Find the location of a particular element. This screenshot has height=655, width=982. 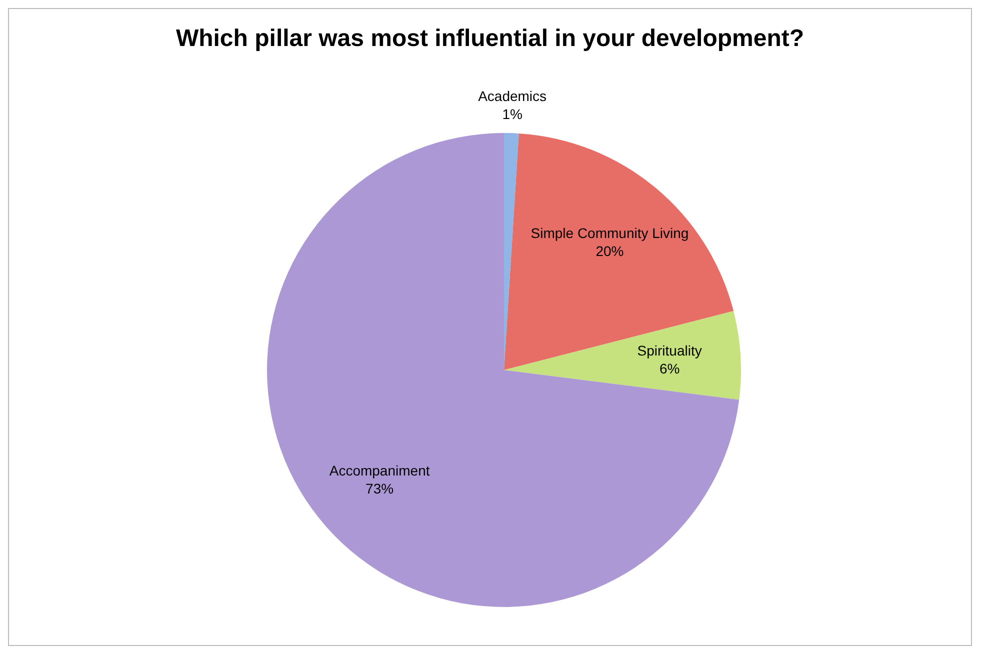

slice-label: Simple Community Living is located at coordinates (609, 233).